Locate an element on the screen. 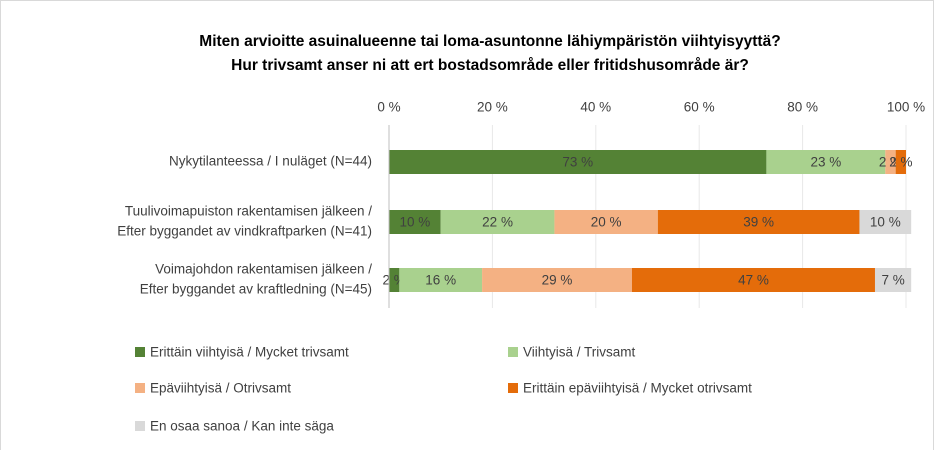  legend-label: Viihtyisä / Trivsamt is located at coordinates (579, 352).